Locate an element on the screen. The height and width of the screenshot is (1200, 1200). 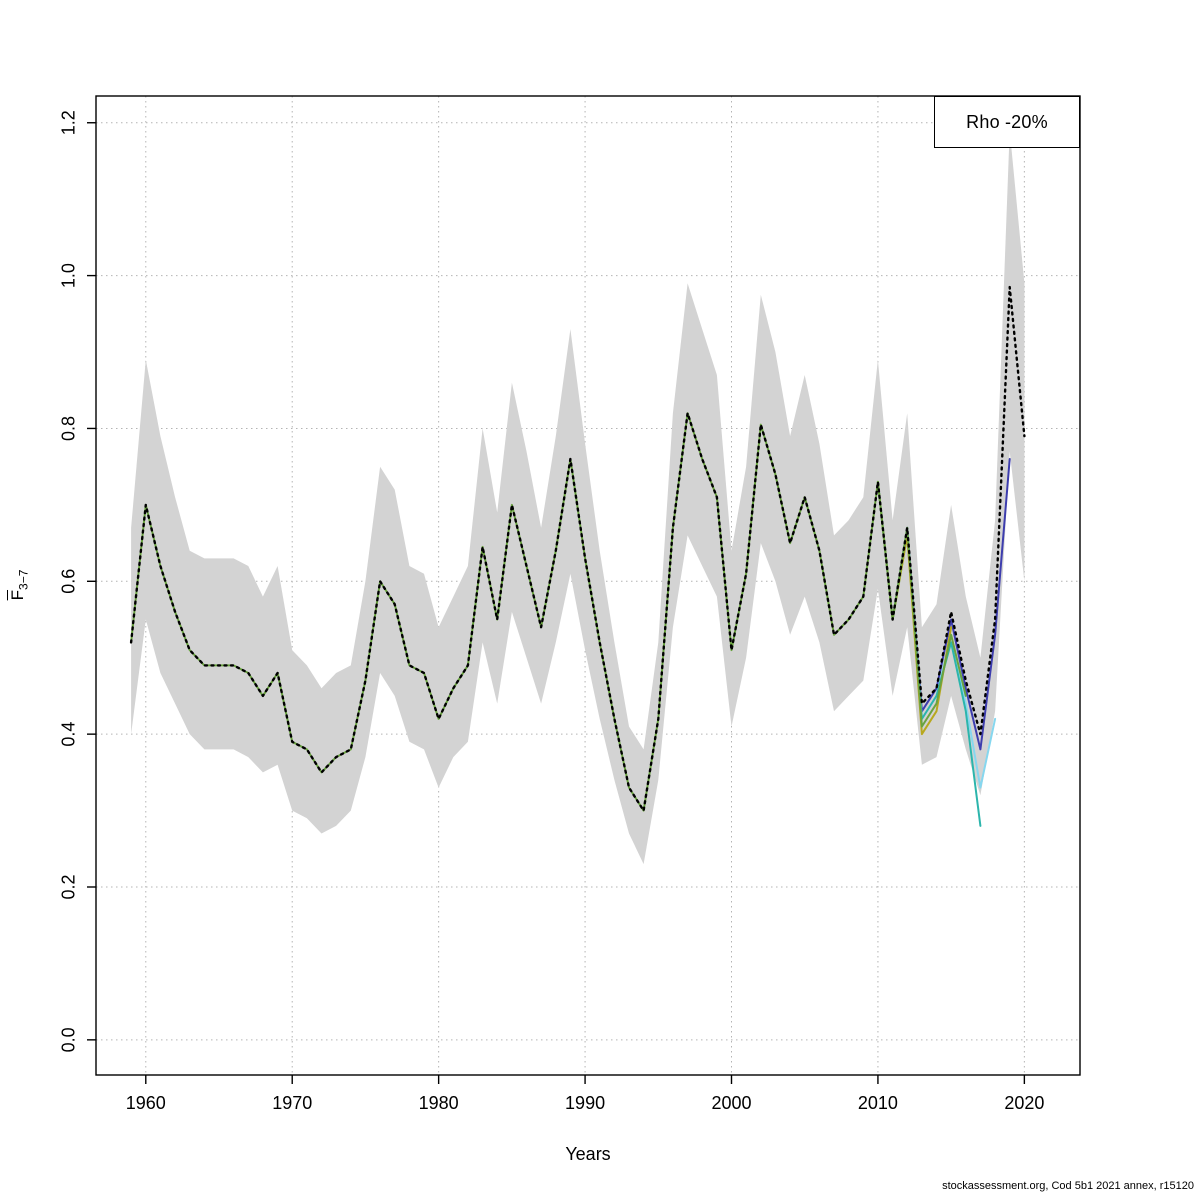
y-tick-label: 0.0 is located at coordinates (69, 1039).